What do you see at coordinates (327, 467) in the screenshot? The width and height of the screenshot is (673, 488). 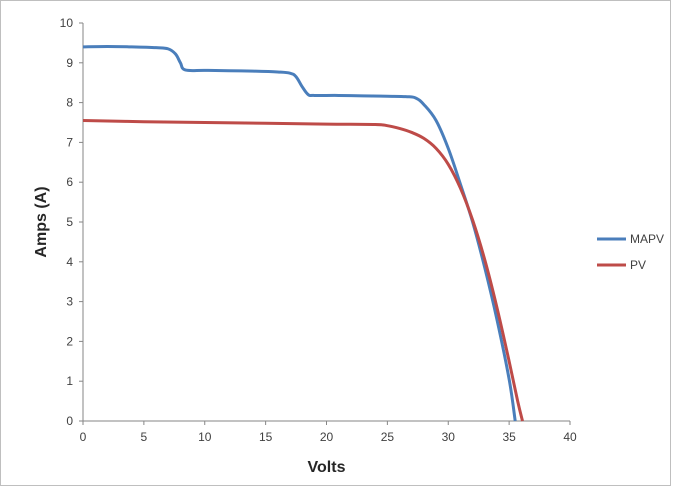 I see `x-axis-title: Volts` at bounding box center [327, 467].